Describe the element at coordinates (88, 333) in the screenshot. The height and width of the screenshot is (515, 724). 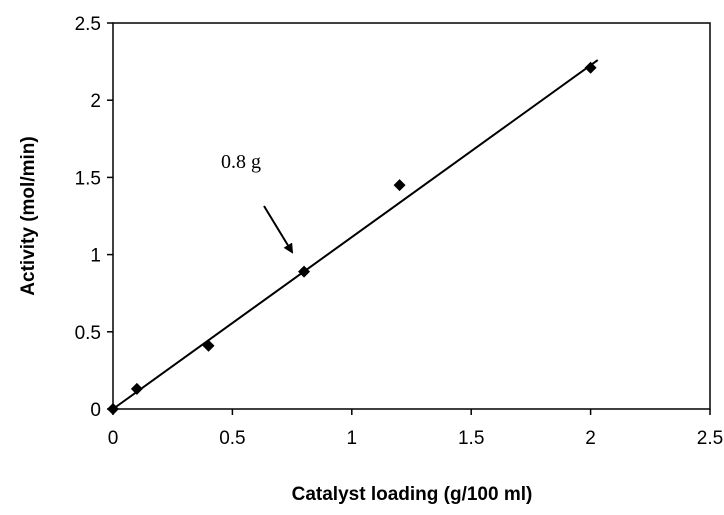
I see `y-tick-label: 0.5` at that location.